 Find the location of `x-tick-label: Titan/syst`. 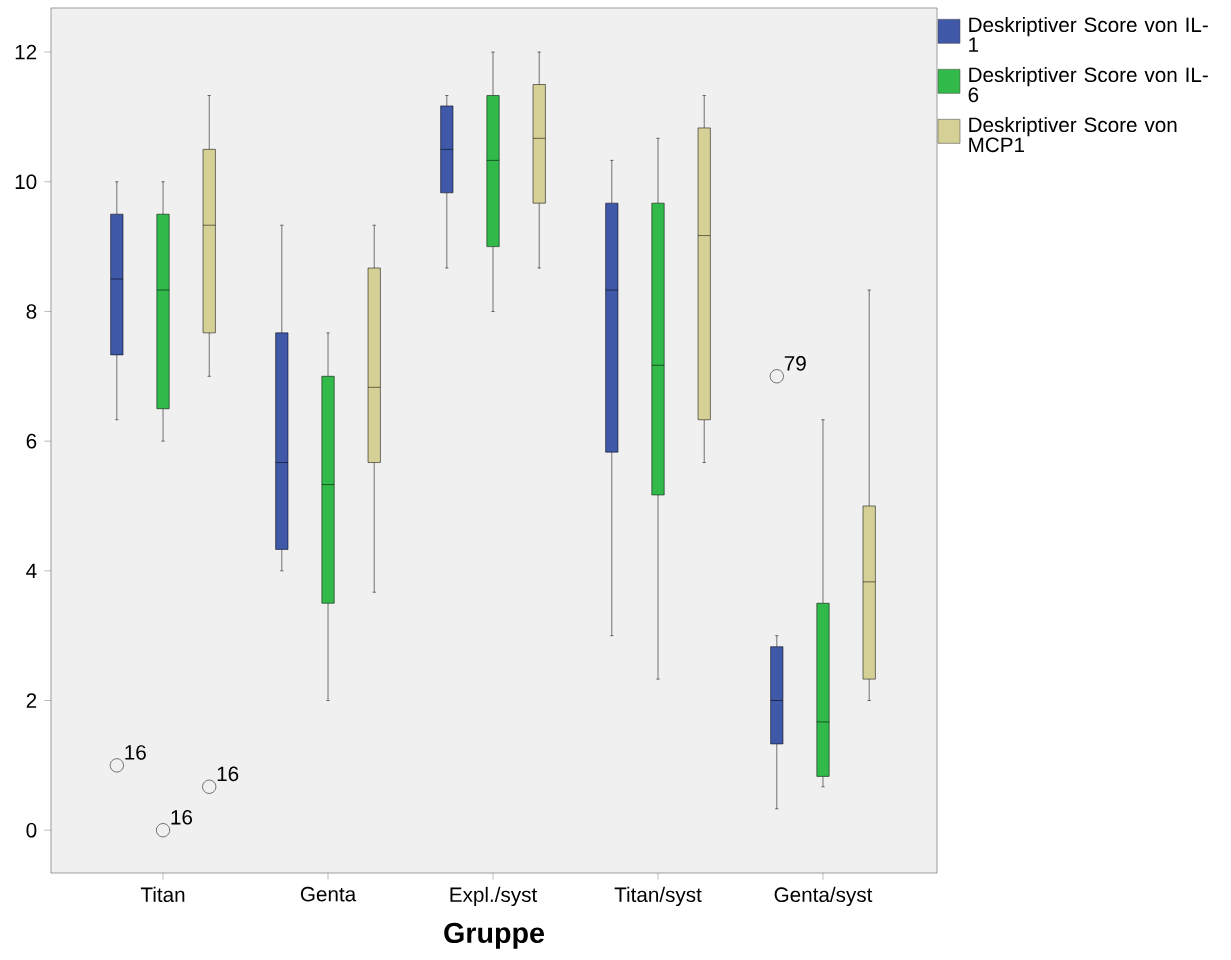

x-tick-label: Titan/syst is located at coordinates (658, 896).